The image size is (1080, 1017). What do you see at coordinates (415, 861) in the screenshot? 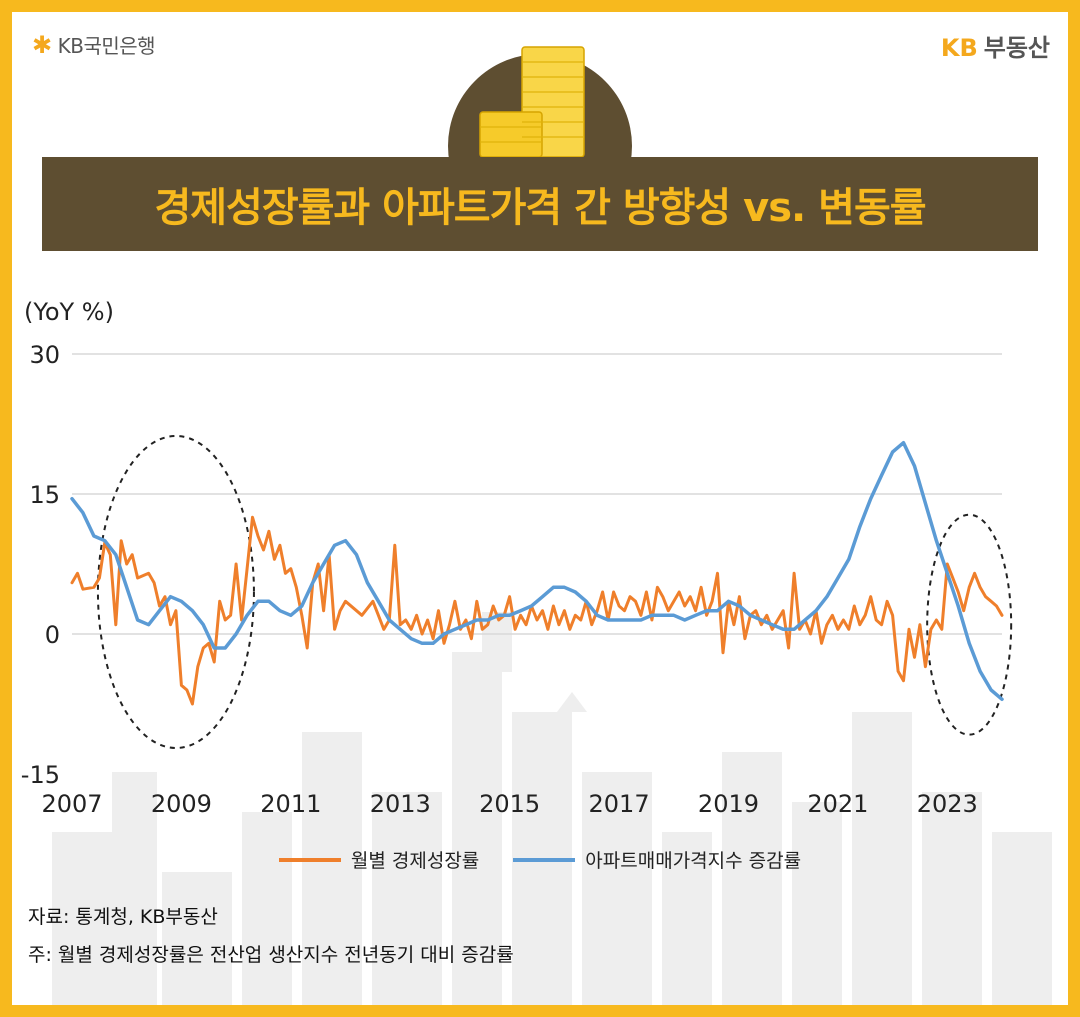
I see `legend-label-growth: 월별 경제성장률` at bounding box center [415, 861].